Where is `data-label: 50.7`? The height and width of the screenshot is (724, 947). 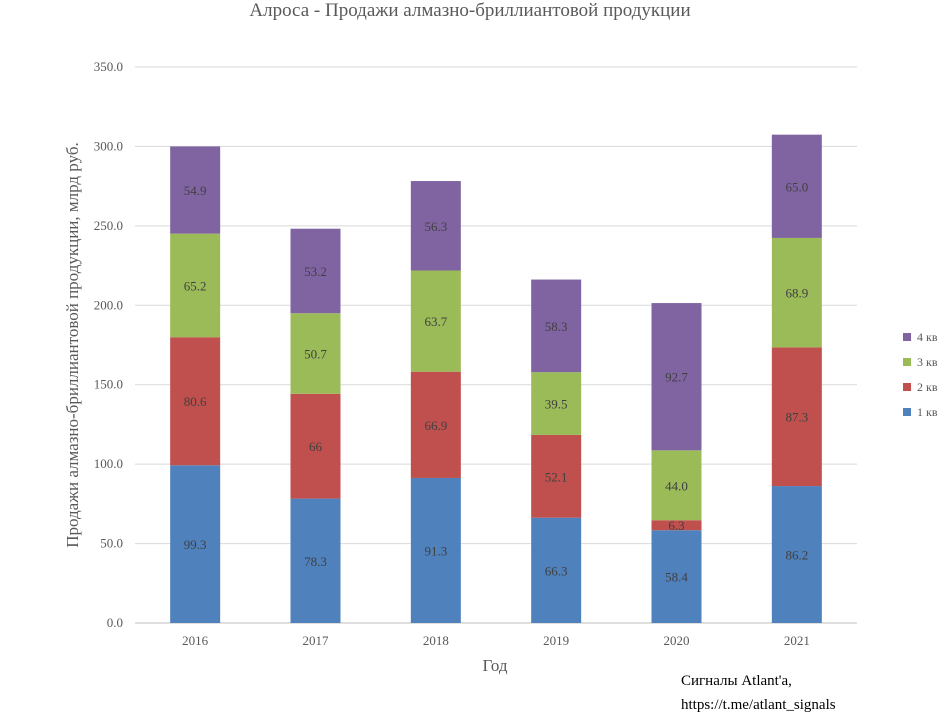
data-label: 50.7 is located at coordinates (315, 353).